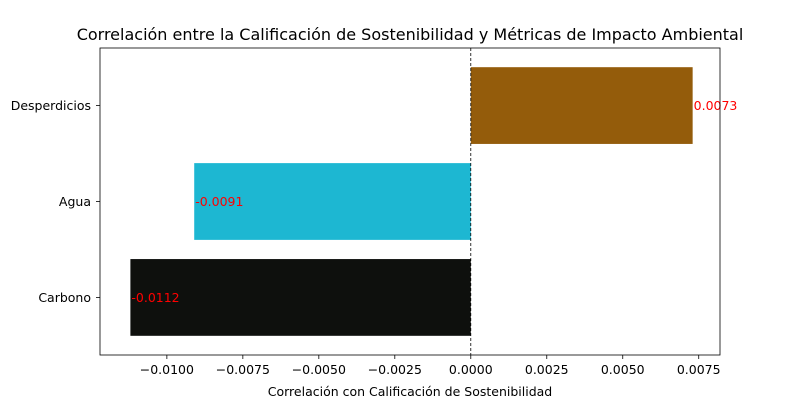 This screenshot has width=800, height=405. What do you see at coordinates (319, 369) in the screenshot?
I see `x-tick-label: −0.0050` at bounding box center [319, 369].